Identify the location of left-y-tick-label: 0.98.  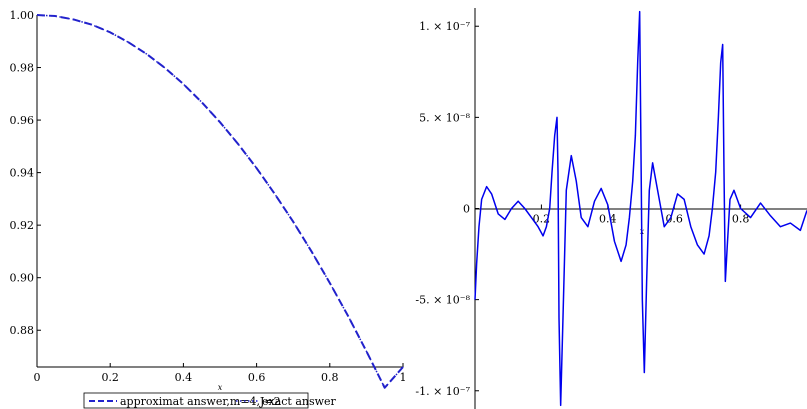
(22, 68).